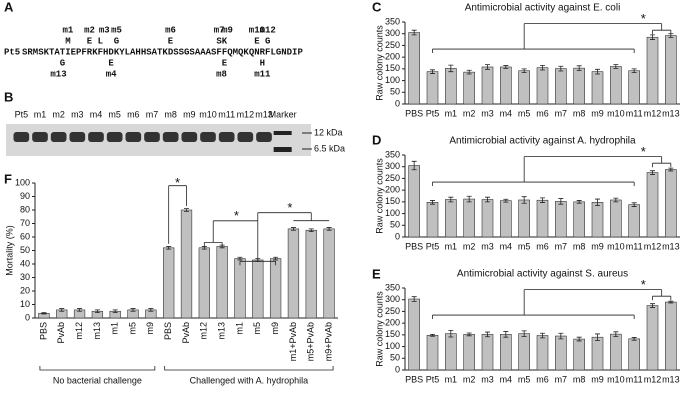  I want to click on mutation-residue: L, so click(100, 41).